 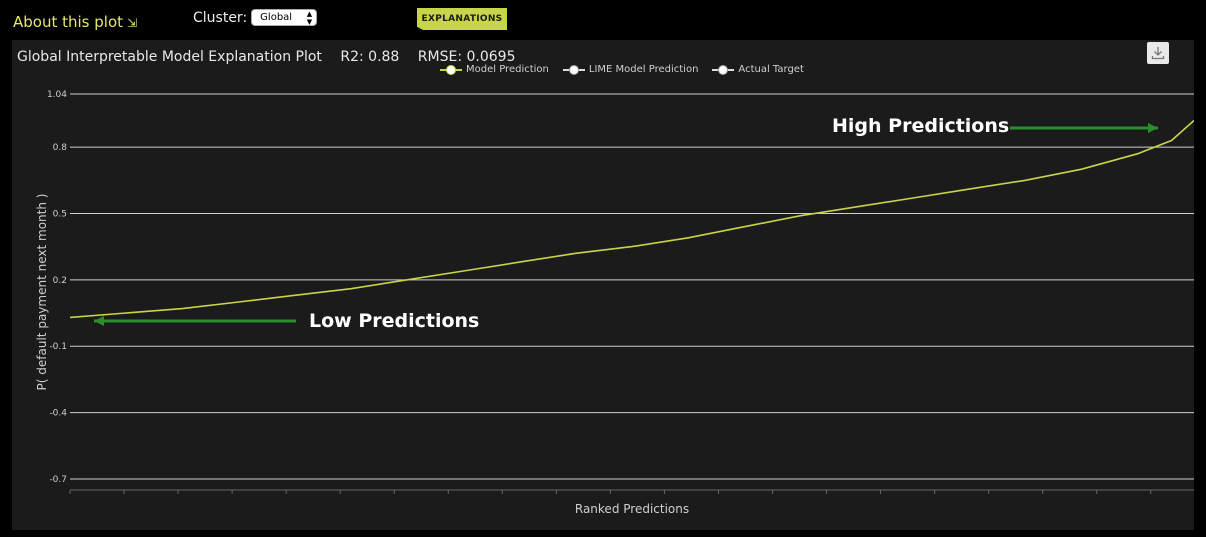 I want to click on download-button, so click(x=1158, y=53).